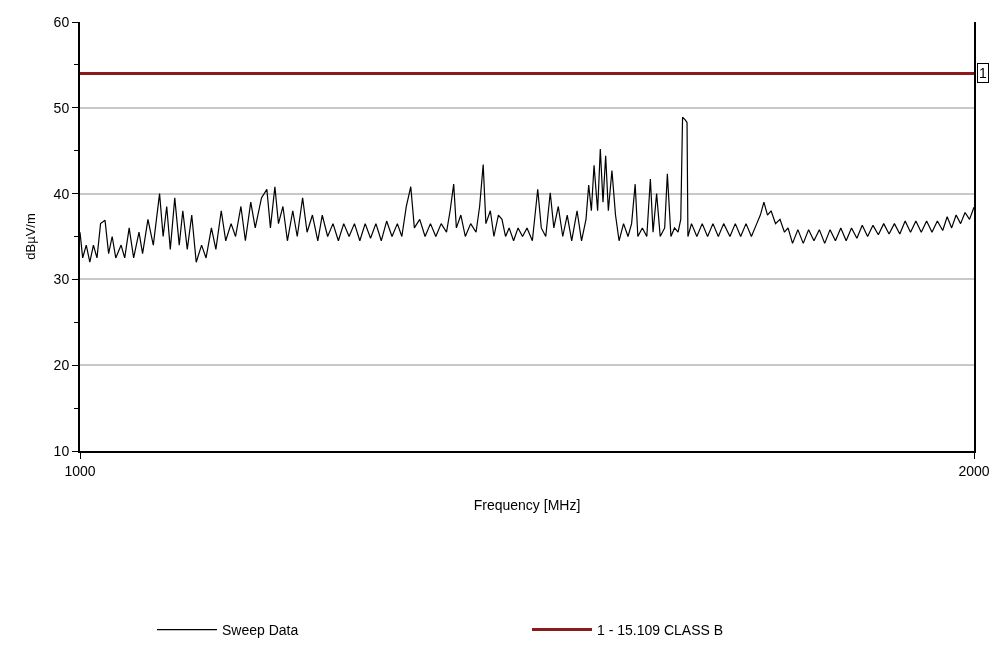 The image size is (1002, 658). Describe the element at coordinates (260, 630) in the screenshot. I see `legend-label: Sweep Data` at that location.